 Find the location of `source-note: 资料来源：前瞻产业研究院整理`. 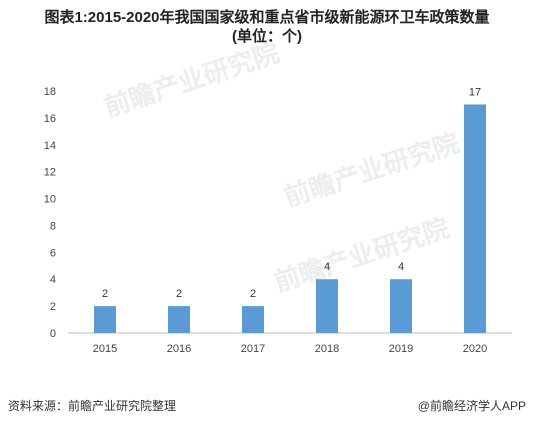

source-note: 资料来源：前瞻产业研究院整理 is located at coordinates (92, 406).